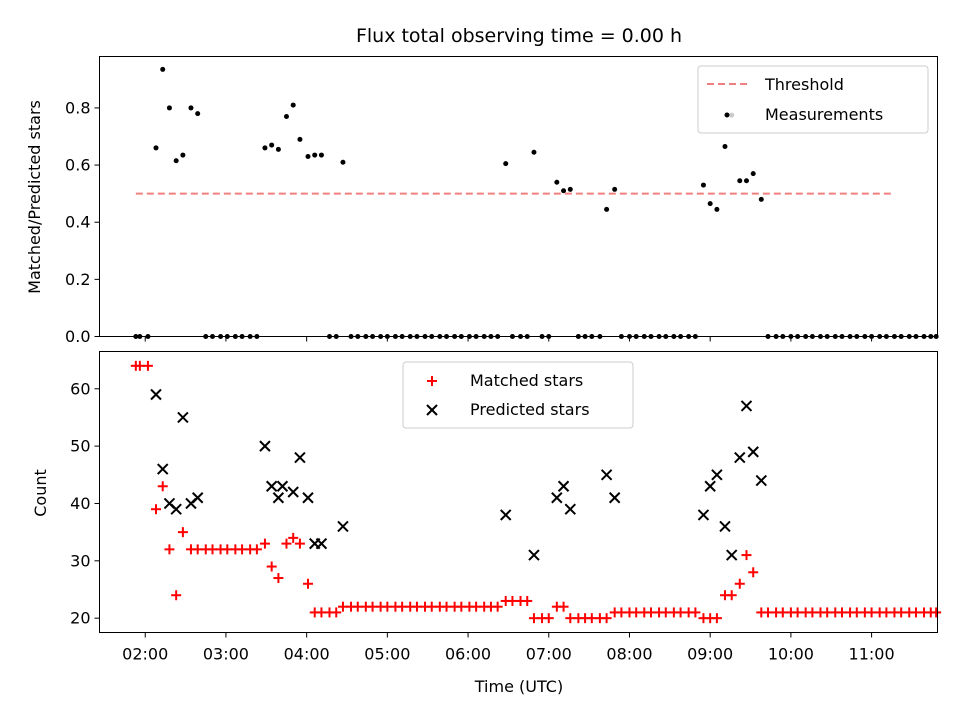 Image resolution: width=960 pixels, height=720 pixels. Describe the element at coordinates (804, 84) in the screenshot. I see `legend-threshold-label: Threshold` at that location.